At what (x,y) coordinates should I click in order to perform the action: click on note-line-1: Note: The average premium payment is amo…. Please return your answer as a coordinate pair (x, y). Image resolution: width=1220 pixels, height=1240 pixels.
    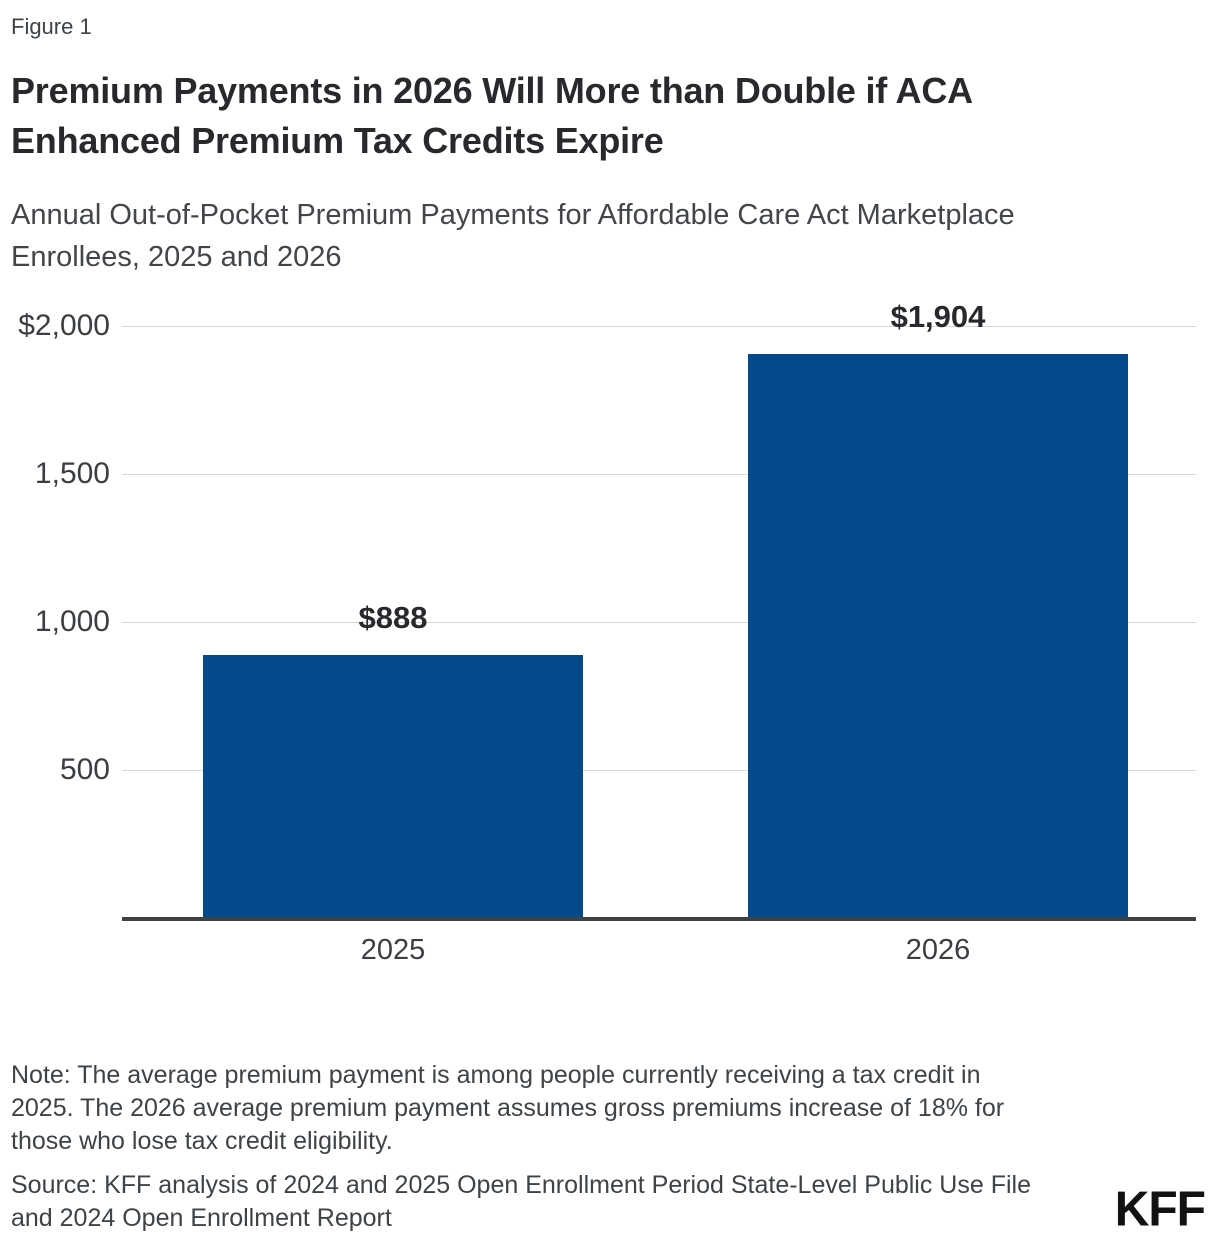
    Looking at the image, I should click on (496, 1075).